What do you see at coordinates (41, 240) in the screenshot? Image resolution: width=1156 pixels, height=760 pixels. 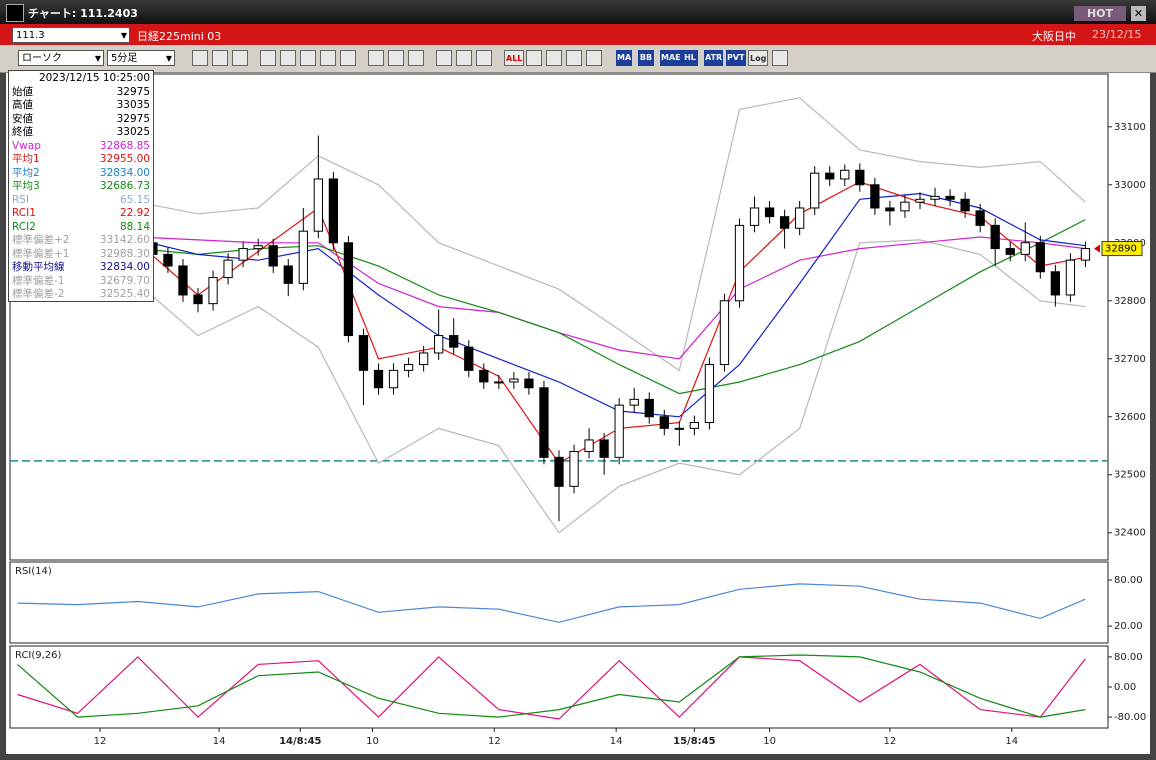 I see `info-label: 標準偏差+2` at bounding box center [41, 240].